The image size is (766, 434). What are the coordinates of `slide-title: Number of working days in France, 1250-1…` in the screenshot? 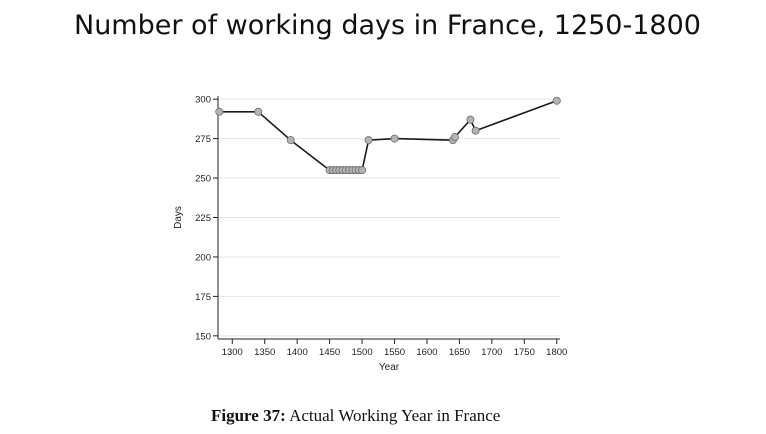 It's located at (387, 25).